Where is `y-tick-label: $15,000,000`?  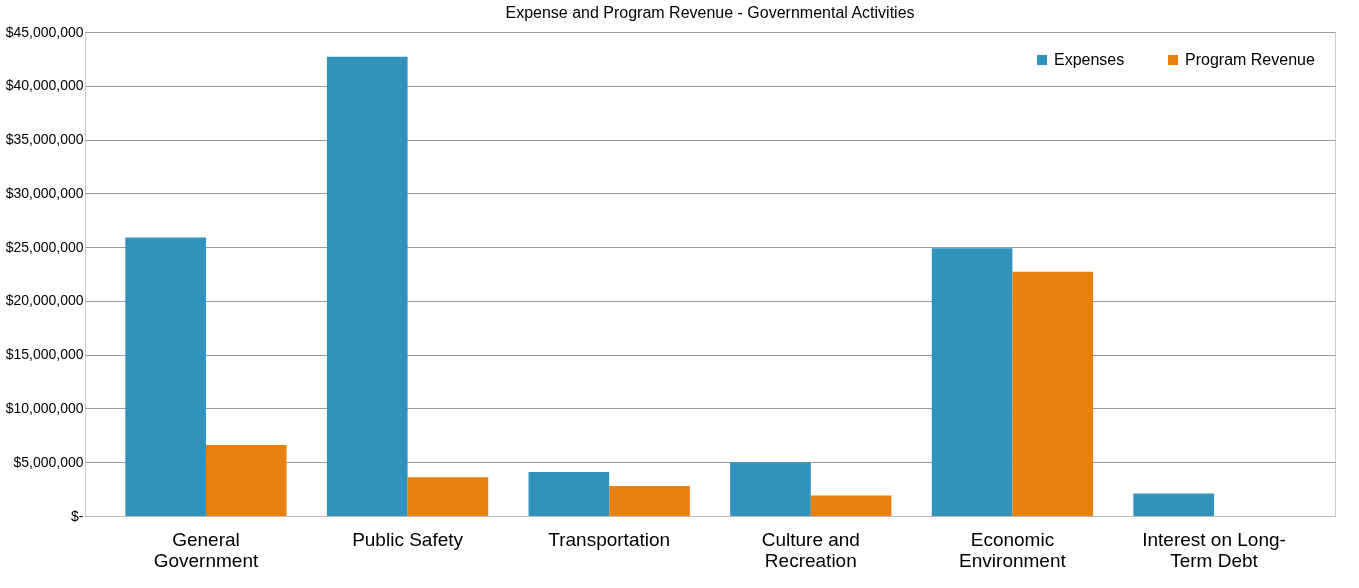 y-tick-label: $15,000,000 is located at coordinates (44, 354).